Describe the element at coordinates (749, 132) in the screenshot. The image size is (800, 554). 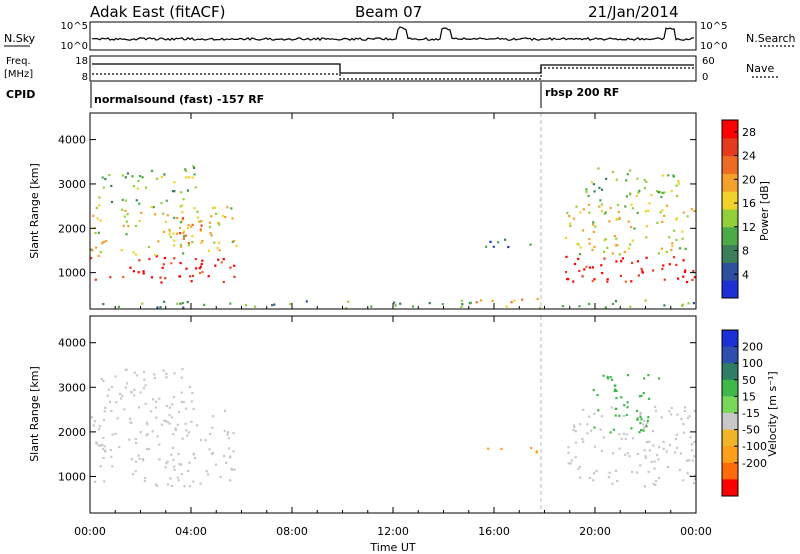
I see `colorbar-tick-label: 28` at that location.